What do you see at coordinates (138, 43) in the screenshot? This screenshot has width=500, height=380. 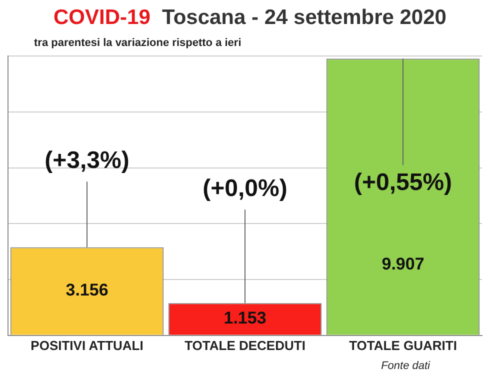 I see `chart-subtitle: tra parentesi la variazione rispetto a ieri` at bounding box center [138, 43].